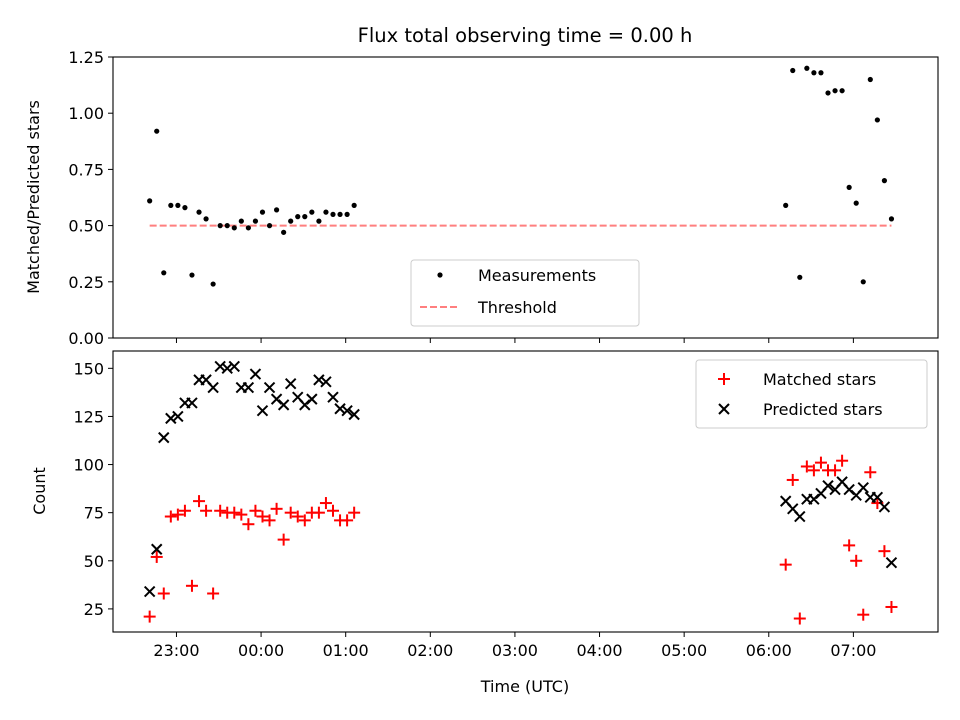 This screenshot has width=960, height=720. Describe the element at coordinates (525, 35) in the screenshot. I see `chart-title: Flux total observing time = 0.00 h` at that location.